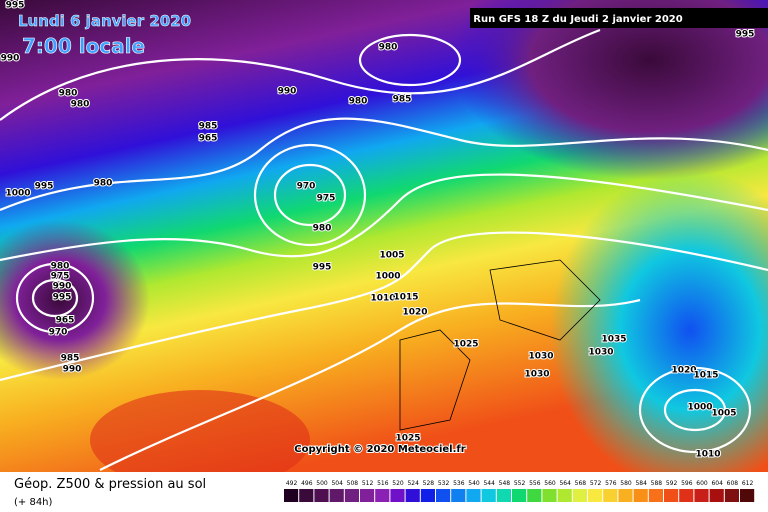 The image size is (768, 512). I want to click on footer-title: Géop. Z500 & pression au sol, so click(110, 484).